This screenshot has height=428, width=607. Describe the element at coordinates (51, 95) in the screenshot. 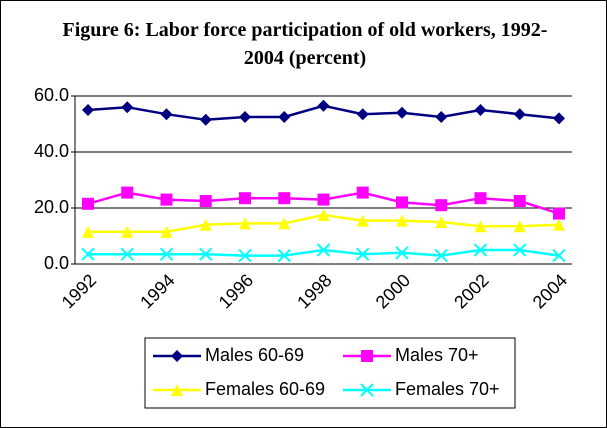

I see `y-tick-label: 60.0` at that location.